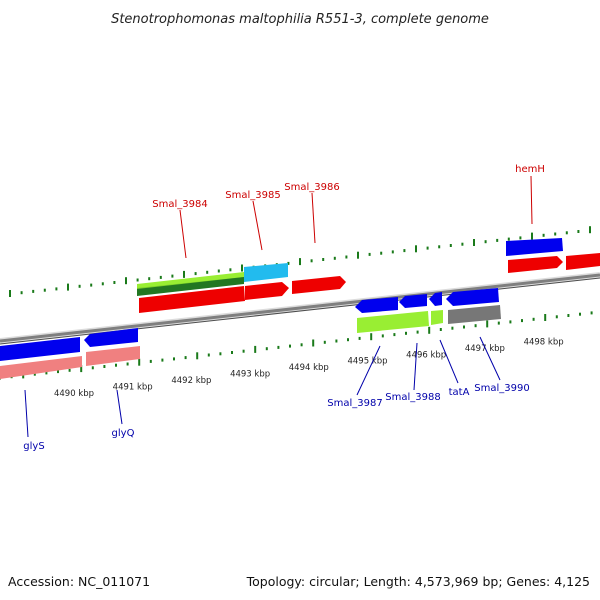 This screenshot has width=600, height=600. Describe the element at coordinates (33, 446) in the screenshot. I see `gene-label-glys: glyS` at that location.